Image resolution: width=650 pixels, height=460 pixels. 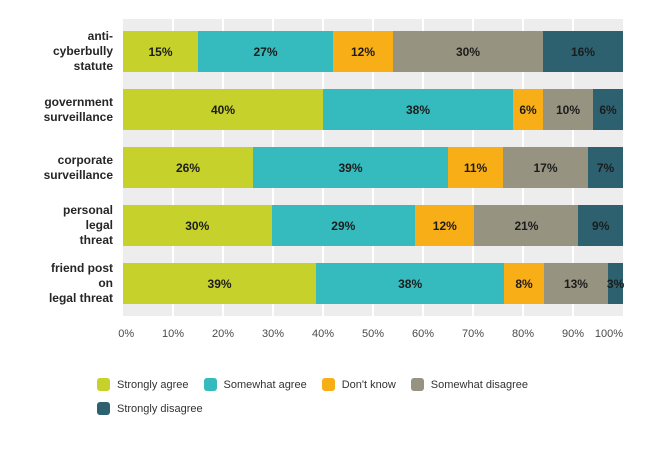 I want to click on bar-segment: 3%, so click(x=615, y=283).